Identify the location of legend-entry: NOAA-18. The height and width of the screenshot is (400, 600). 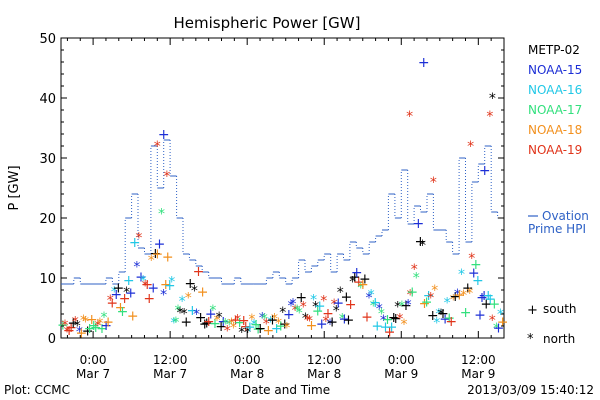
(555, 130).